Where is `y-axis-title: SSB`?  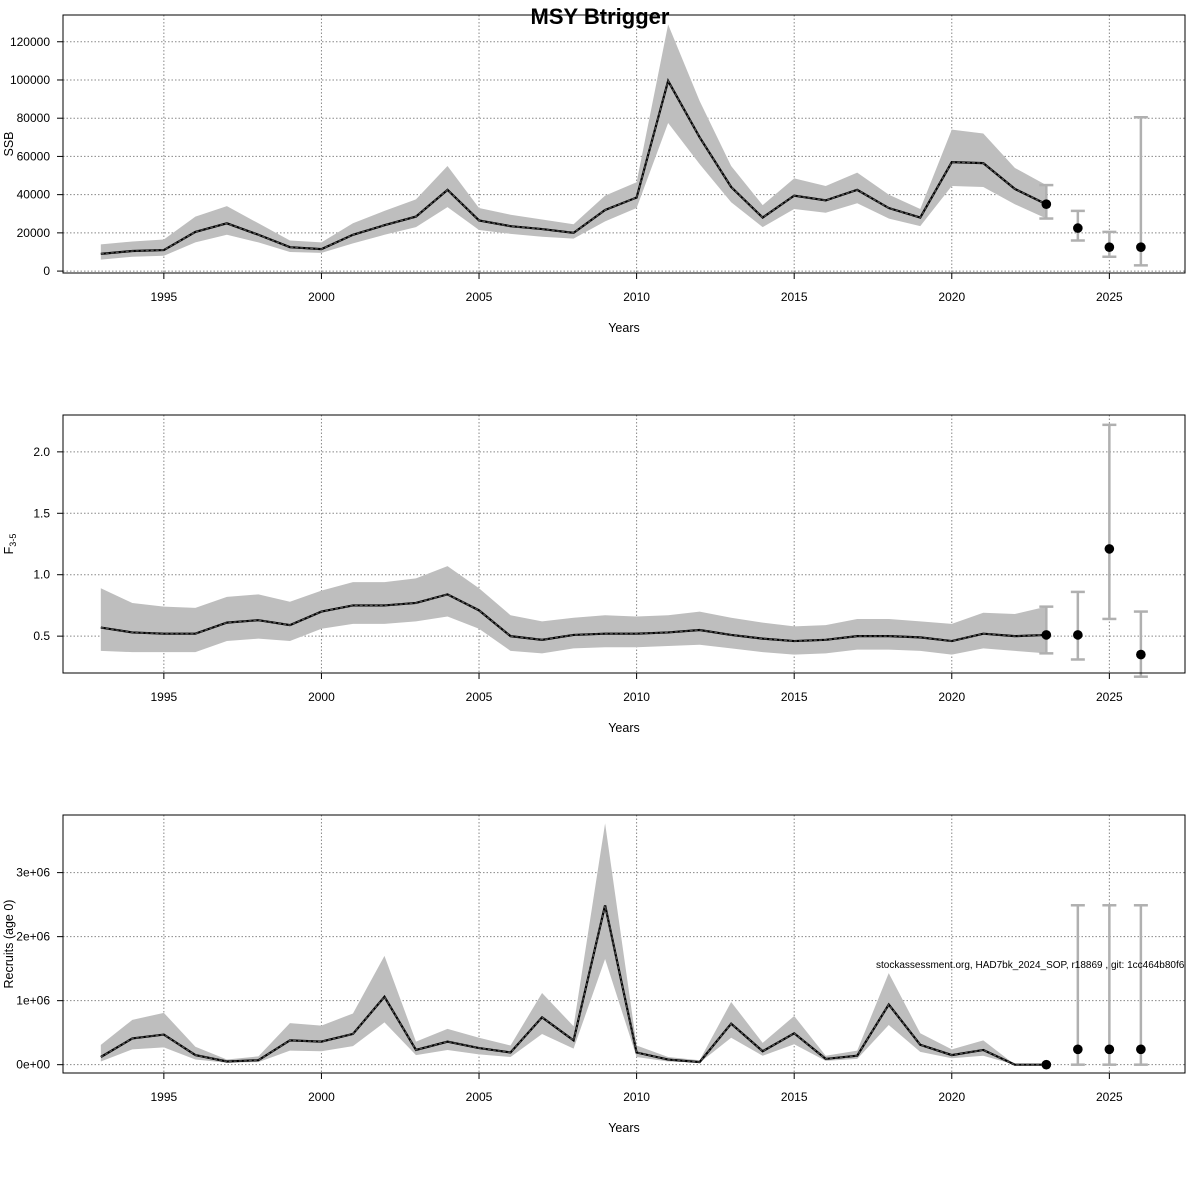
y-axis-title: SSB is located at coordinates (9, 143).